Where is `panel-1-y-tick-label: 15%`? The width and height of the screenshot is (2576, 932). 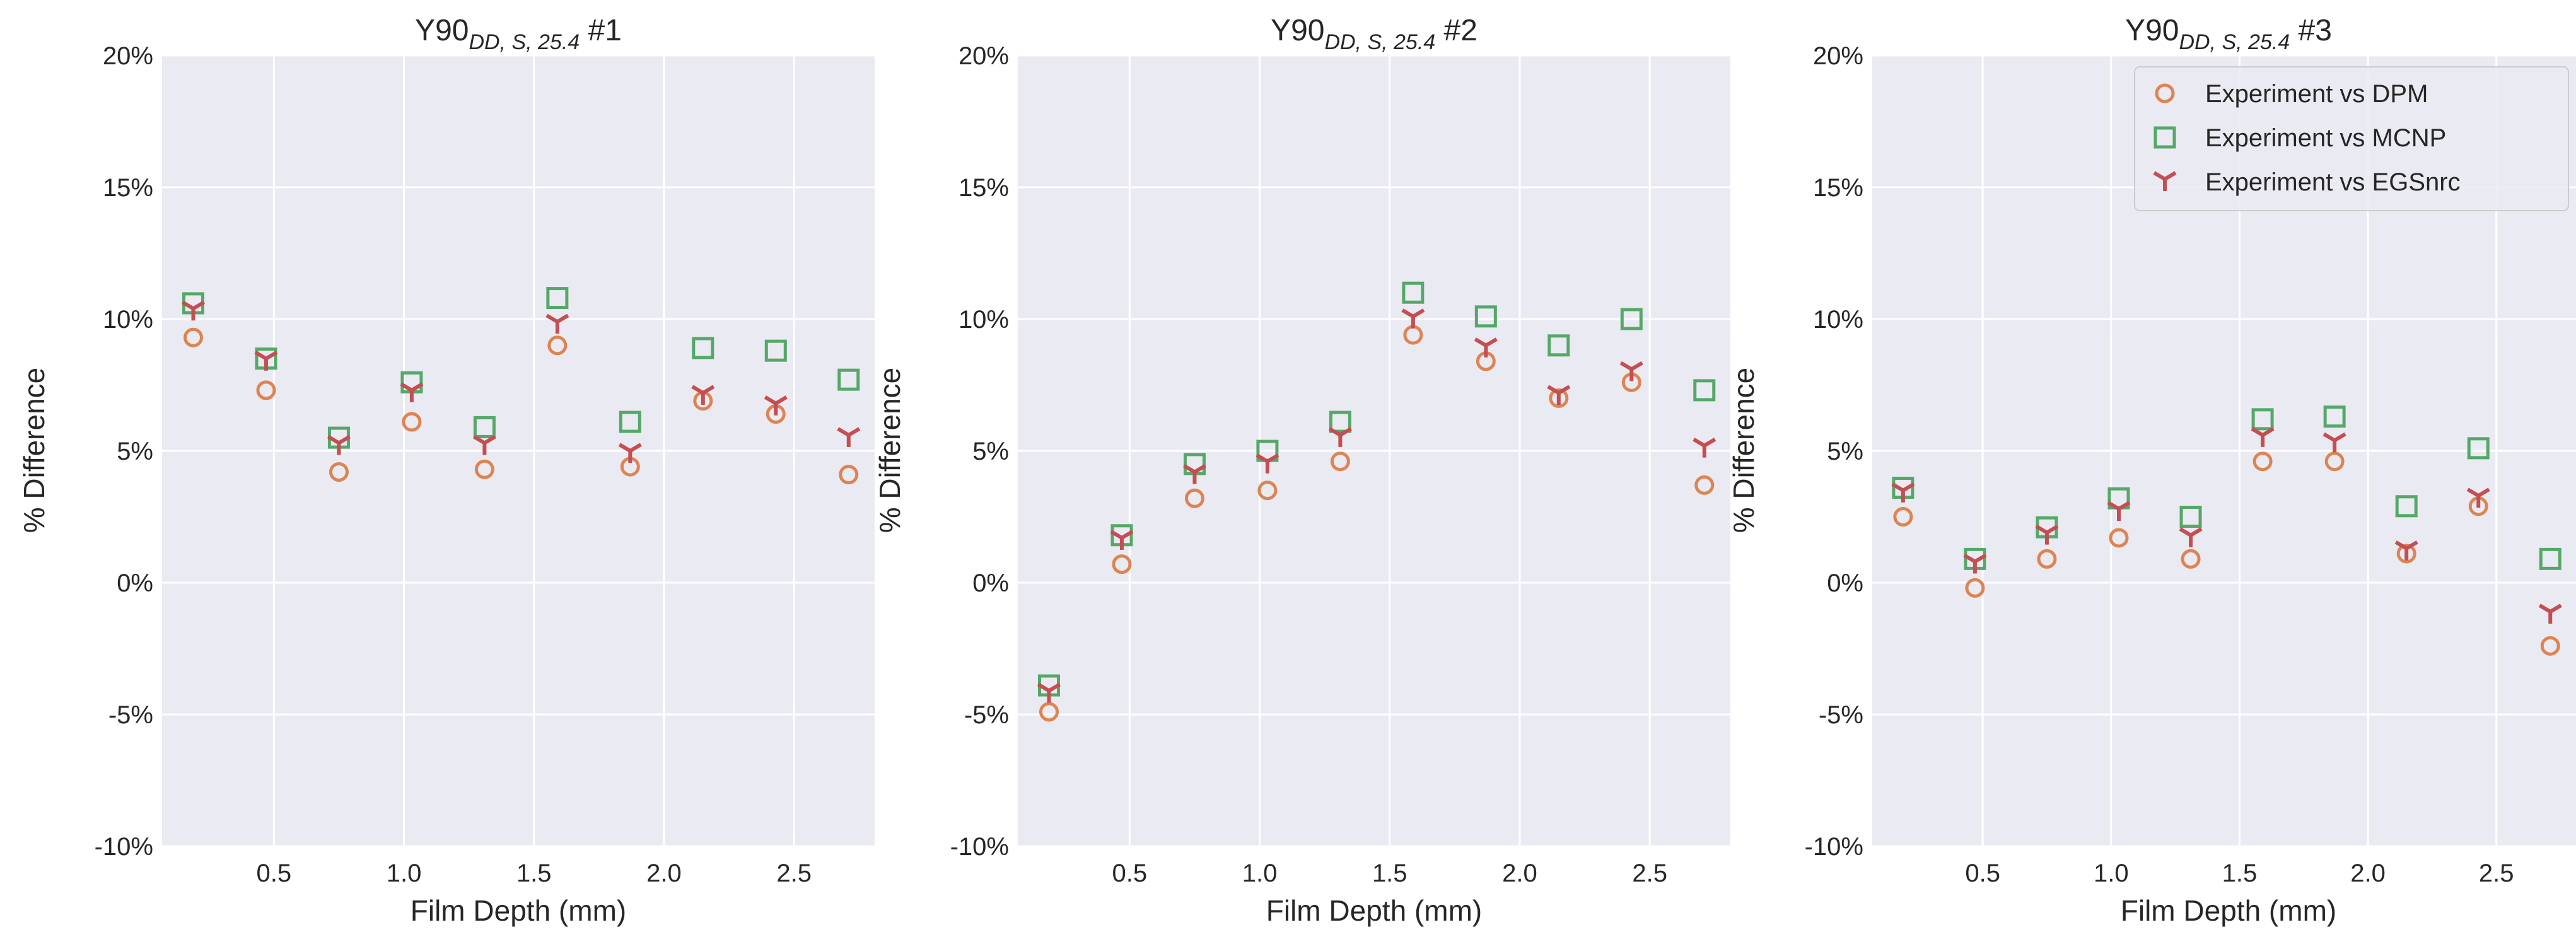
panel-1-y-tick-label: 15% is located at coordinates (128, 188).